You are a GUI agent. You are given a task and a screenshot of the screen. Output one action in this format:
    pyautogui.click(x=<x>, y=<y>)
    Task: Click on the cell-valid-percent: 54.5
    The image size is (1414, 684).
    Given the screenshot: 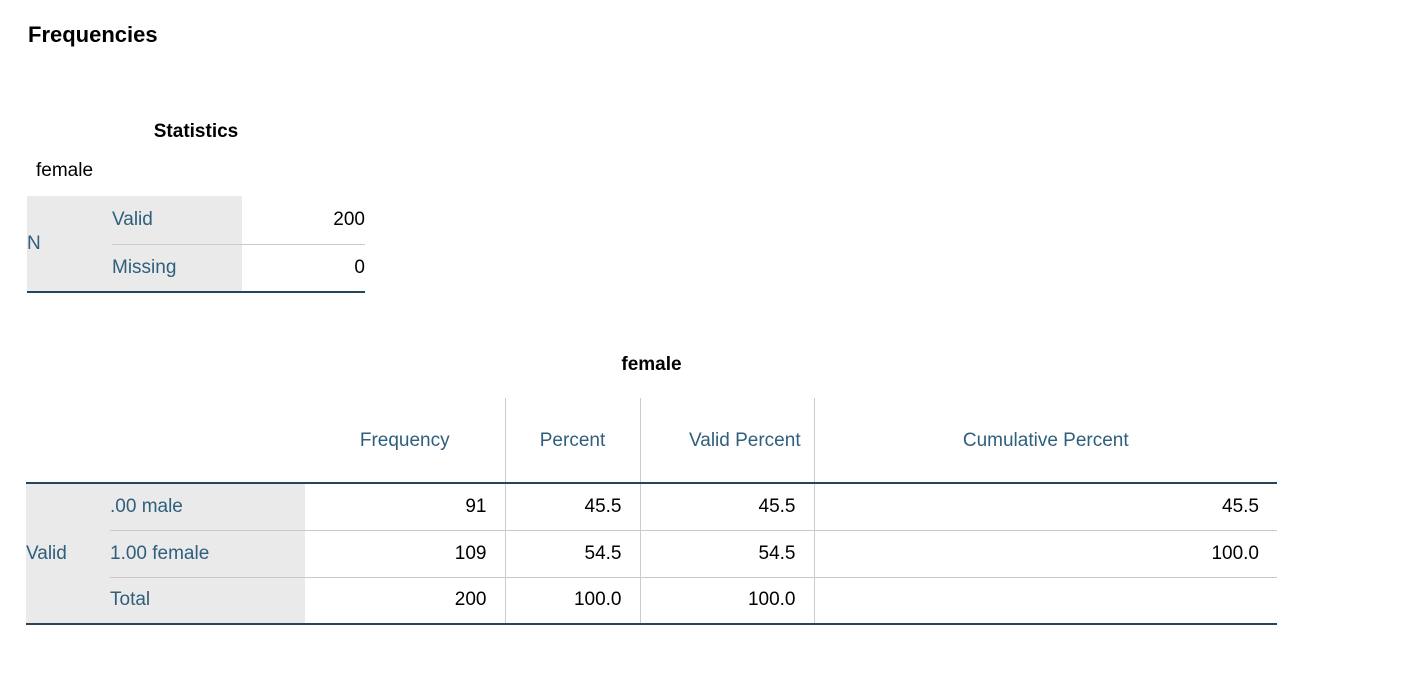 What is the action you would take?
    pyautogui.click(x=727, y=553)
    